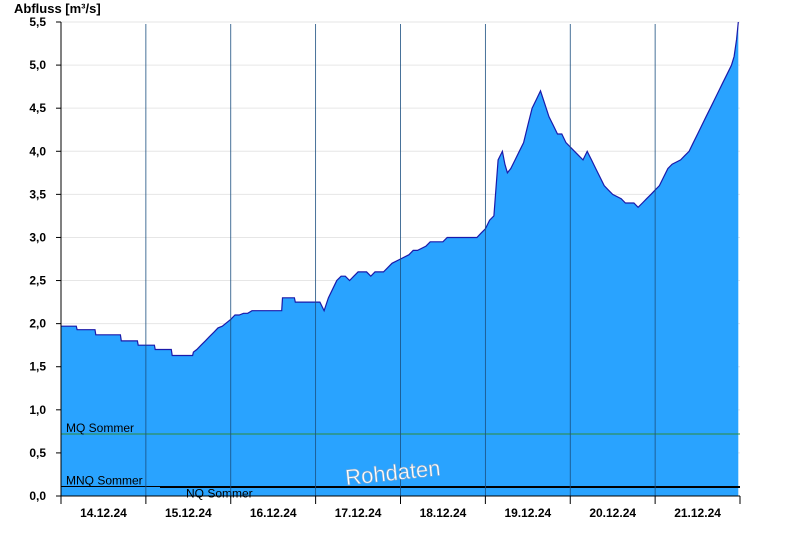 The height and width of the screenshot is (550, 800). Describe the element at coordinates (443, 513) in the screenshot. I see `x-tick-label: 18.12.24` at that location.